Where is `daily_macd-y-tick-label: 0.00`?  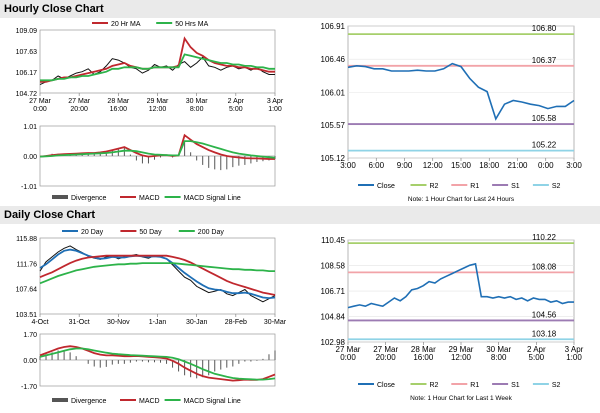
daily_macd-y-tick-label: 0.00 is located at coordinates (30, 361).